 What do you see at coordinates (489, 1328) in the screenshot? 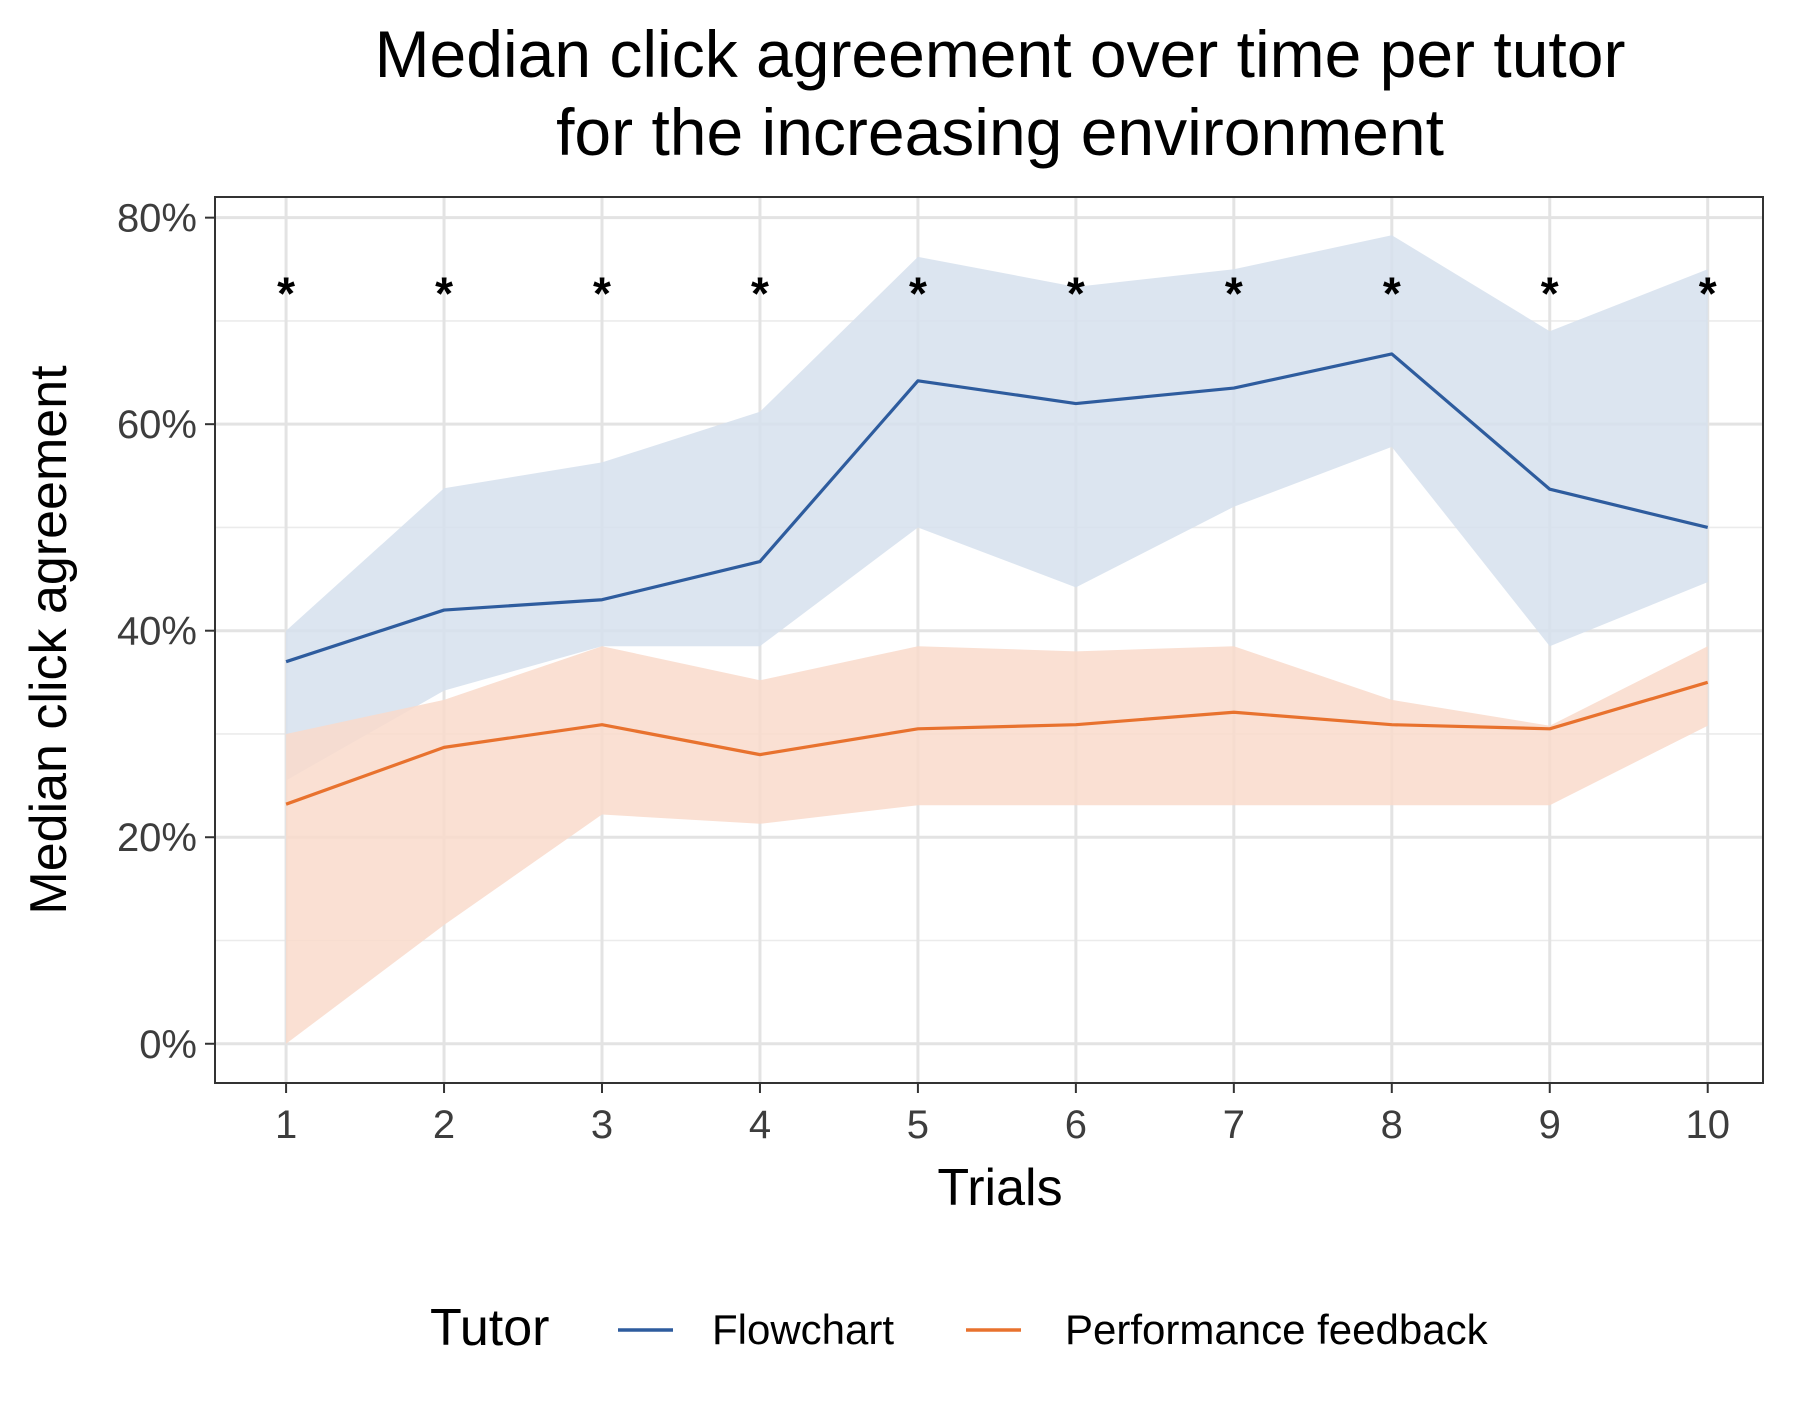
I see `legend-title: Tutor` at bounding box center [489, 1328].